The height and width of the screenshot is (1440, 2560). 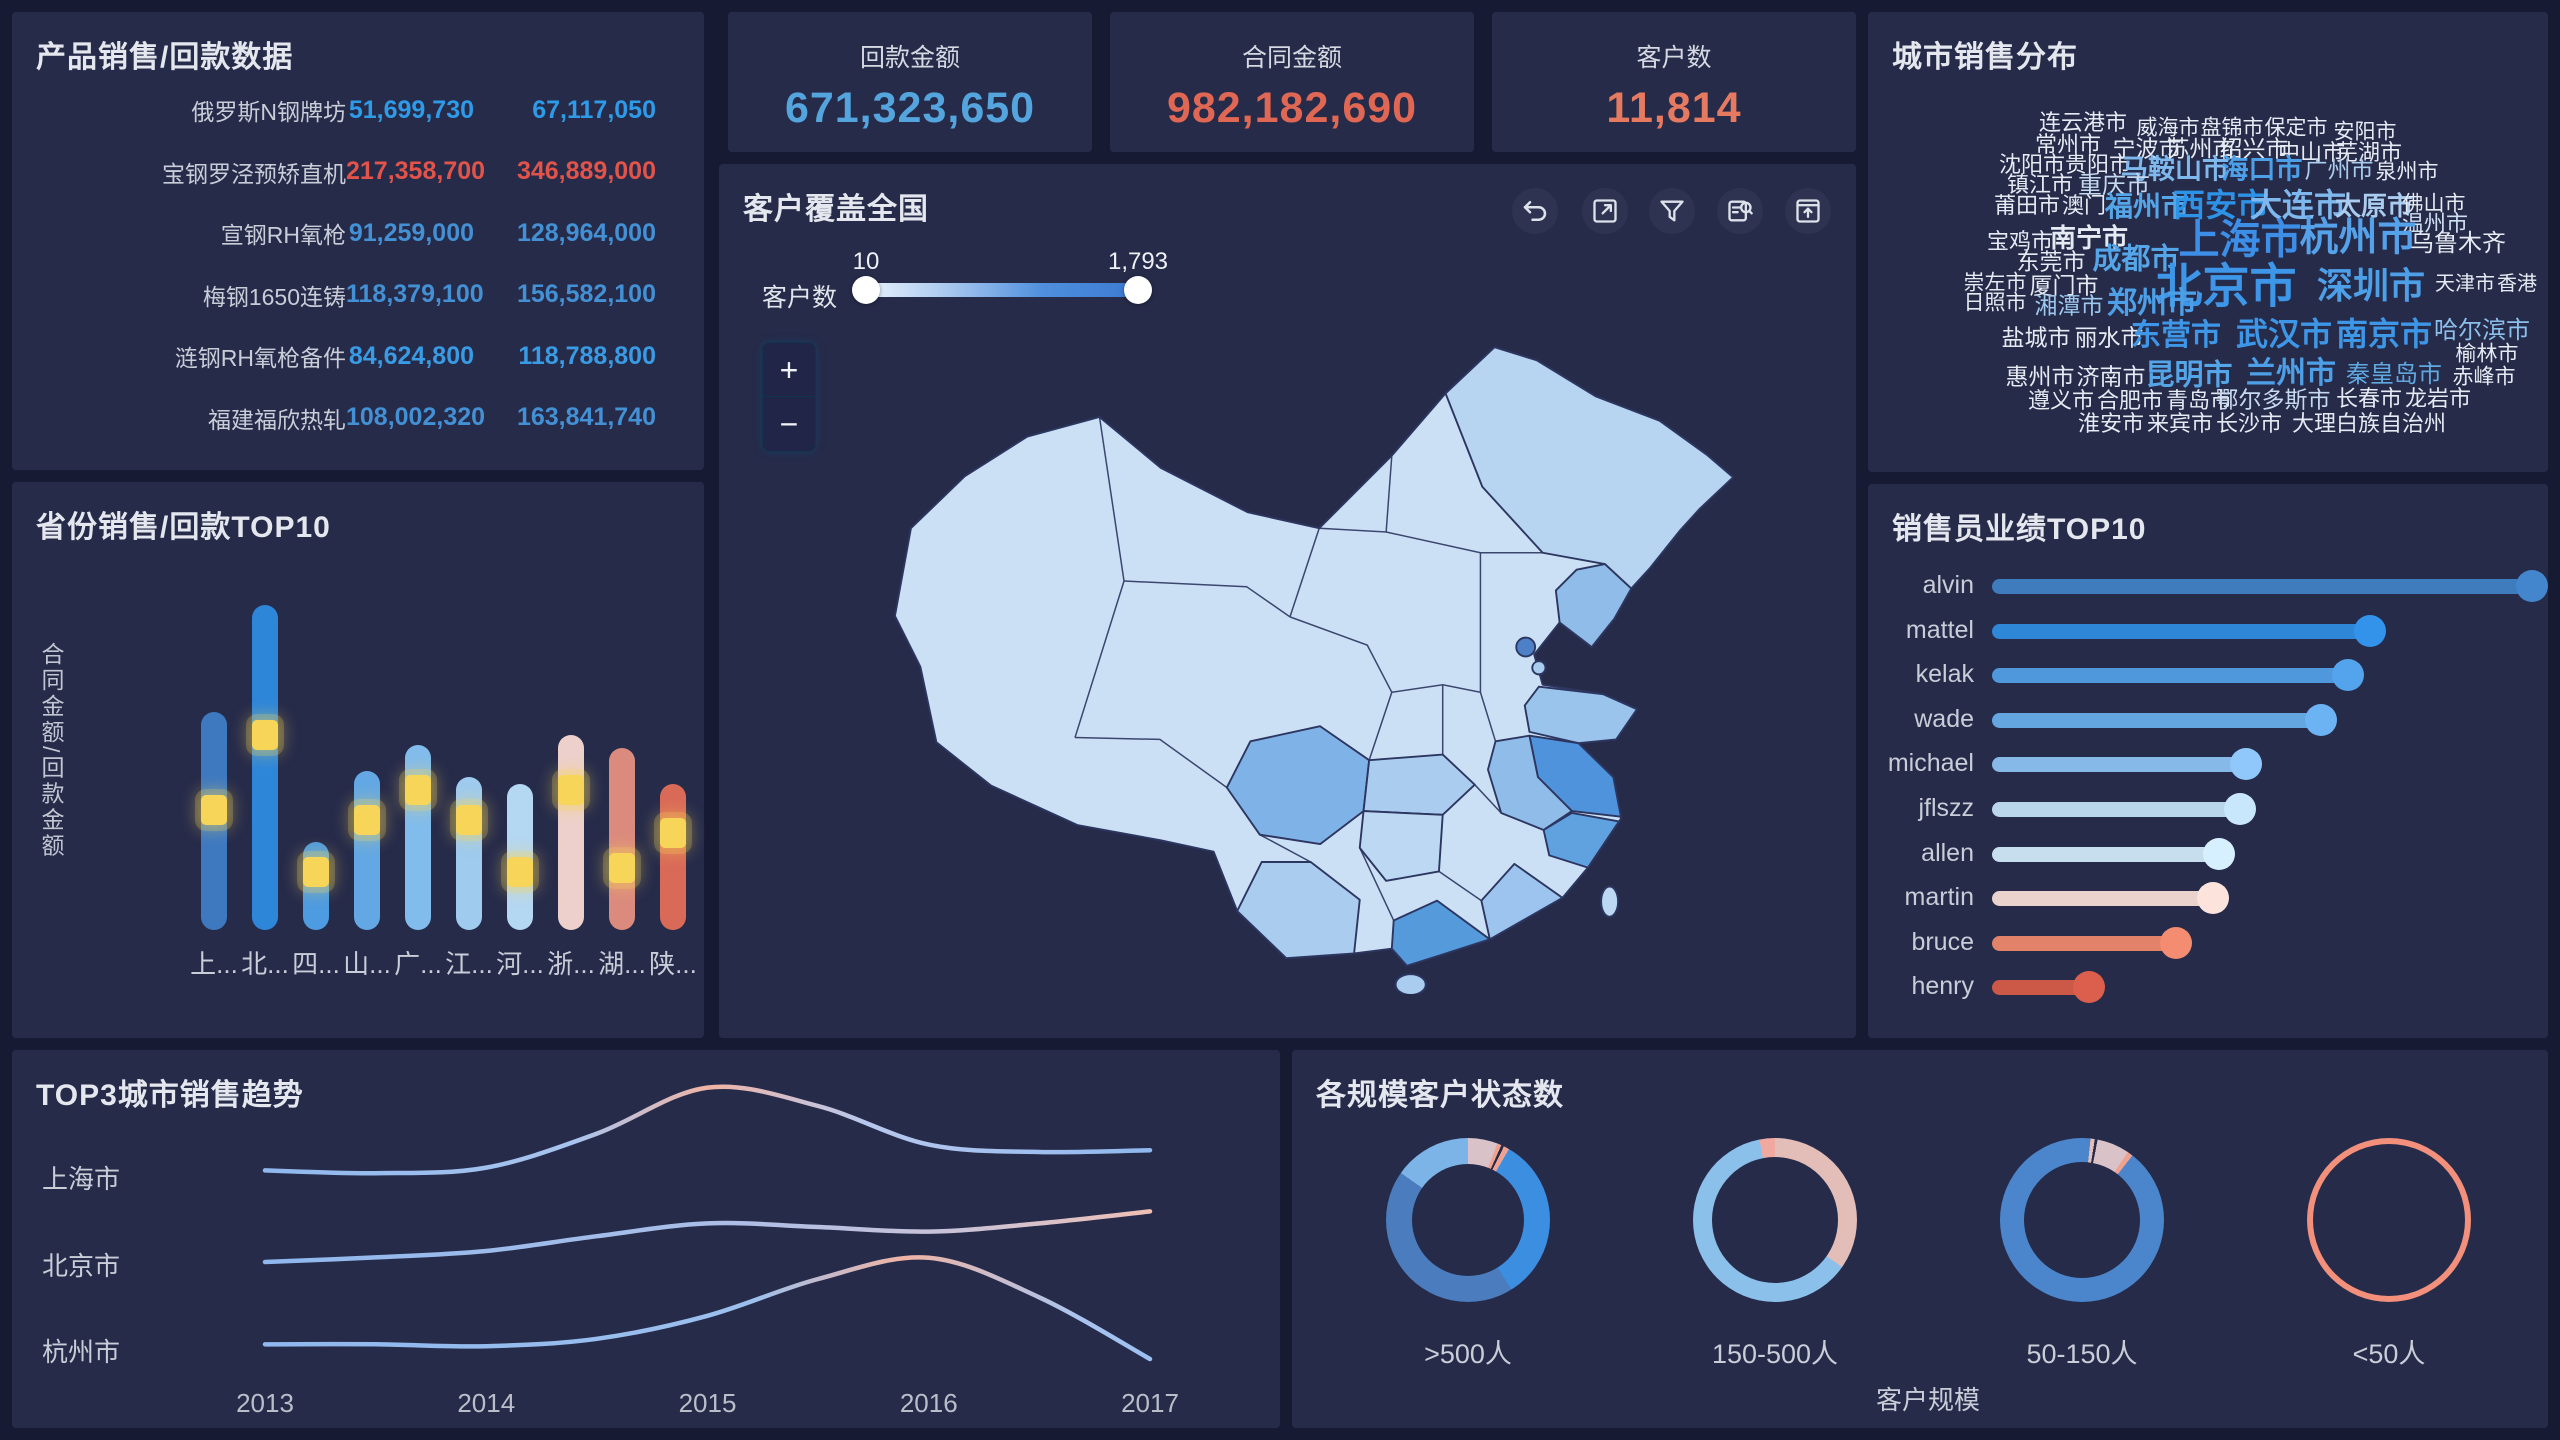 I want to click on trend-line-chart: 上海市 北京市 杭州市 2013 2014 2015 2016 2017, so click(x=646, y=1239).